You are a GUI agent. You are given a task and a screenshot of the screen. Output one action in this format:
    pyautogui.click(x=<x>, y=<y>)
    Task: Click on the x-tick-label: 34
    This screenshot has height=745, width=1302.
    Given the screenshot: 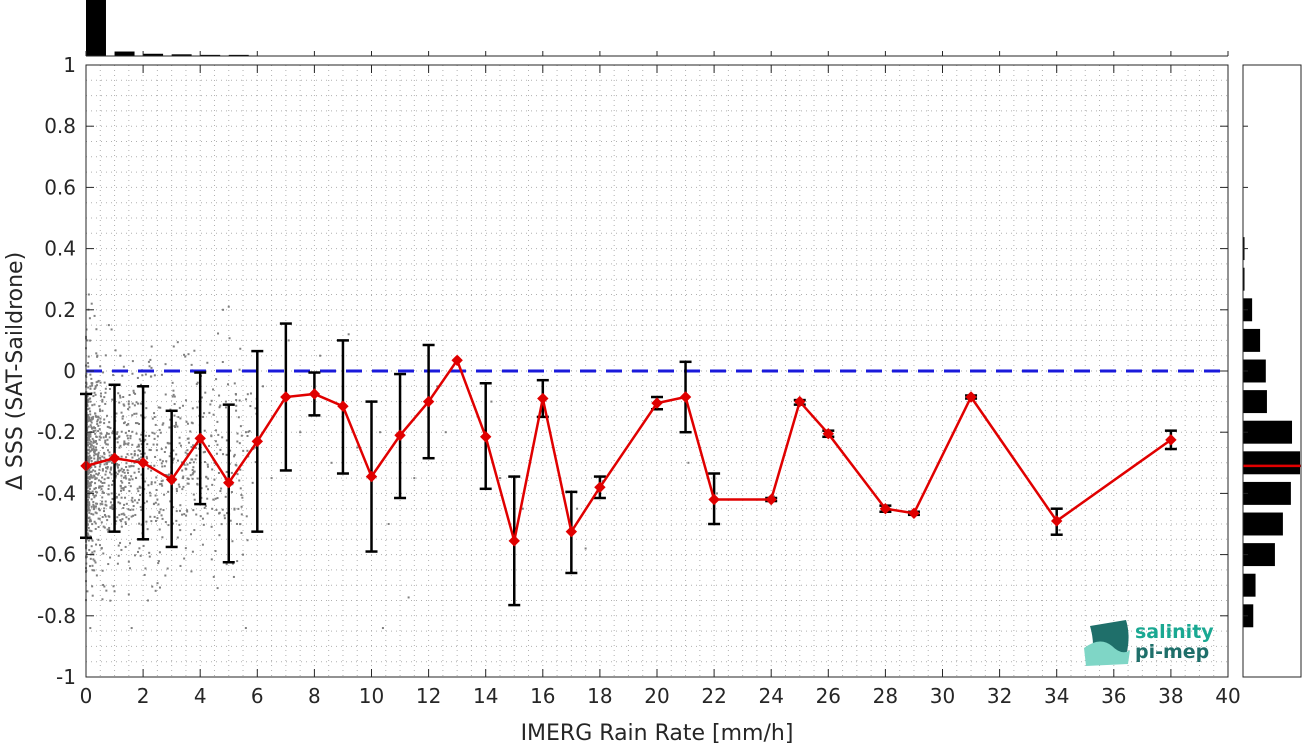 What is the action you would take?
    pyautogui.click(x=1056, y=696)
    